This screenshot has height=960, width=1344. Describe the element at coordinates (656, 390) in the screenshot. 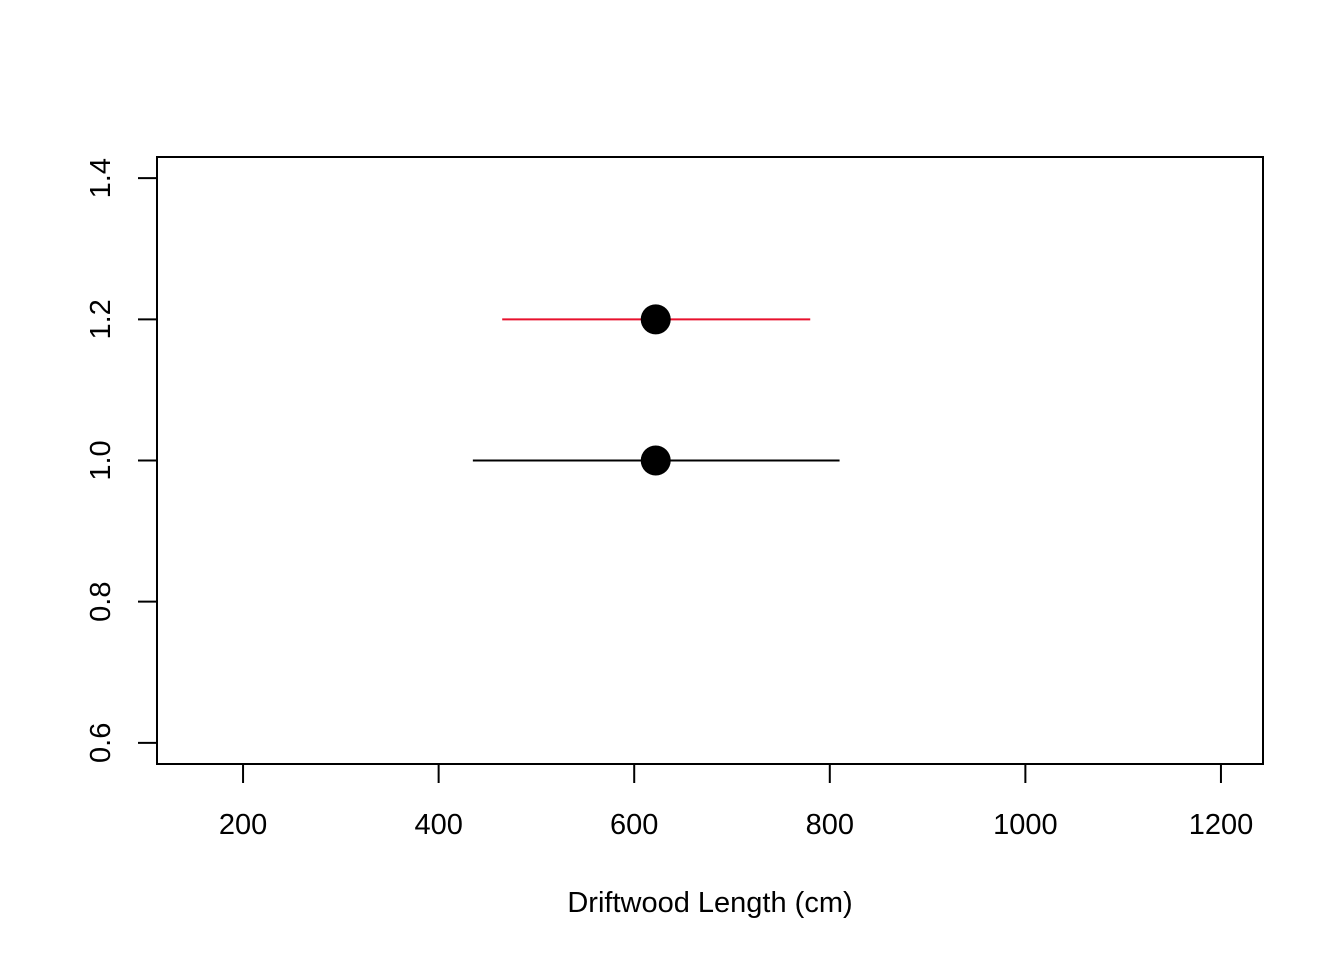

I see `series-layer` at that location.